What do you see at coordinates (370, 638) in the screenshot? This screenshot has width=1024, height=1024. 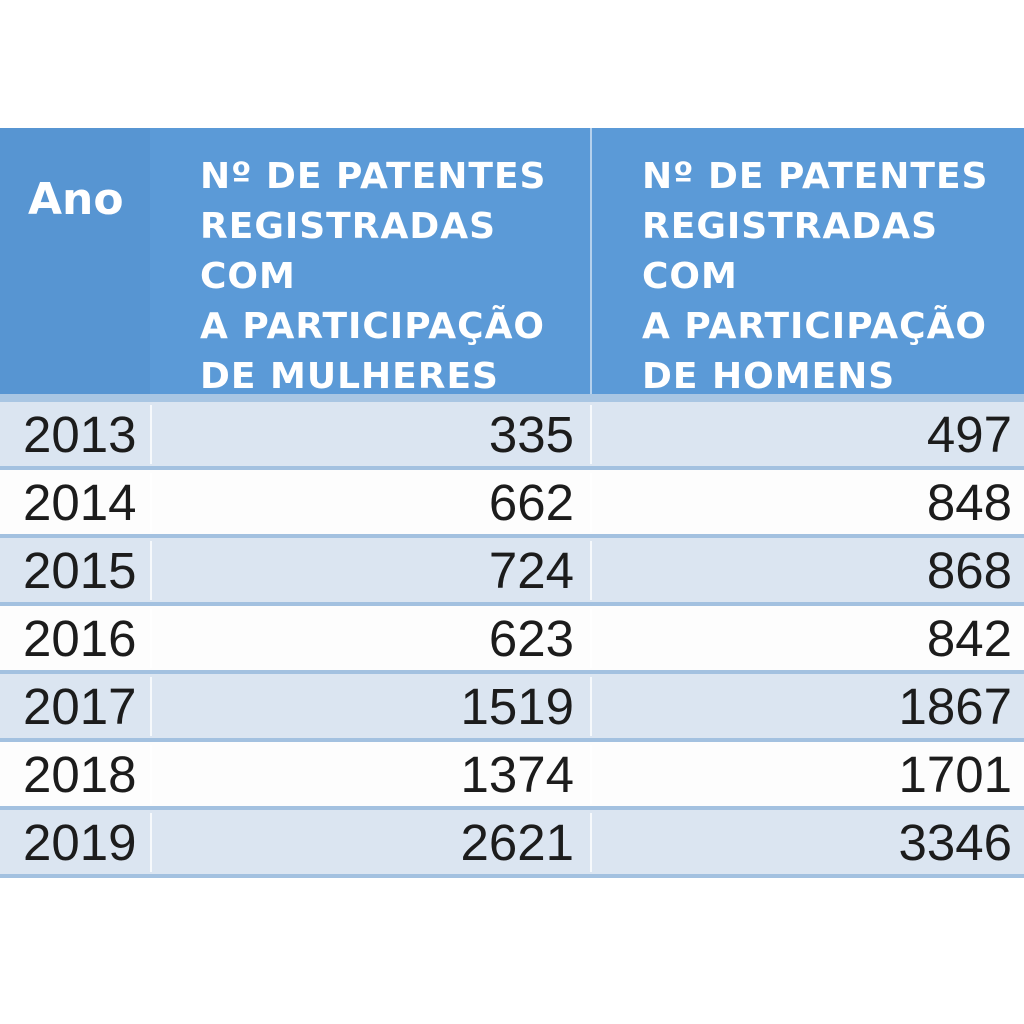 I see `mulheres-cell: 623` at bounding box center [370, 638].